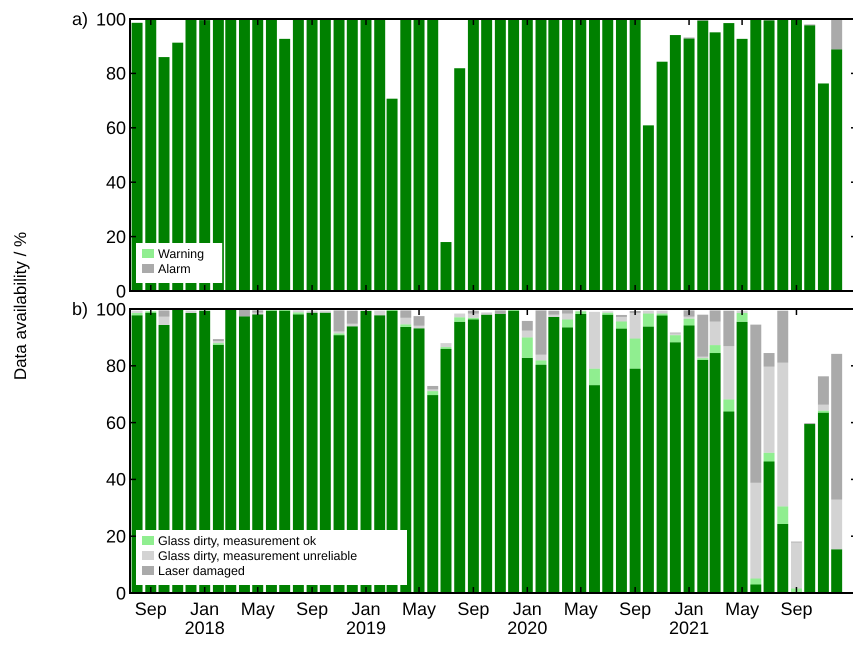 This screenshot has height=647, width=861. What do you see at coordinates (181, 254) in the screenshot?
I see `legend-label: Warning` at bounding box center [181, 254].